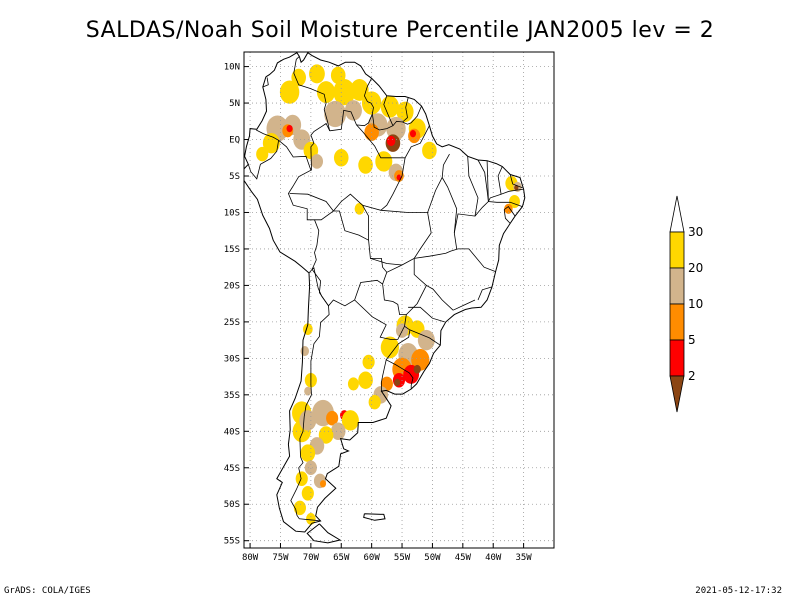 This screenshot has height=600, width=800. Describe the element at coordinates (463, 558) in the screenshot. I see `x-tick-label: 45W` at that location.